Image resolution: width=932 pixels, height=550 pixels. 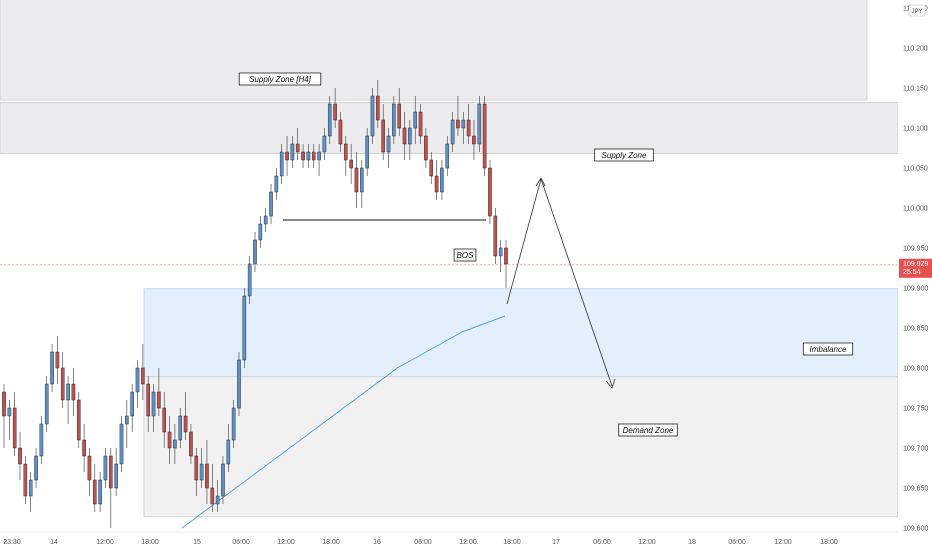 I want to click on symbol-badge: JPY, so click(x=917, y=10).